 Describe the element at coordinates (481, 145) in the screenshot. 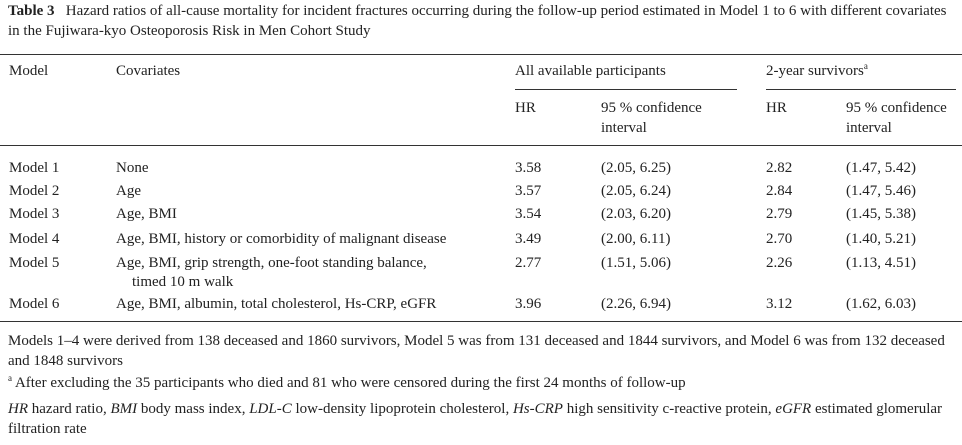

I see `header-rule` at that location.